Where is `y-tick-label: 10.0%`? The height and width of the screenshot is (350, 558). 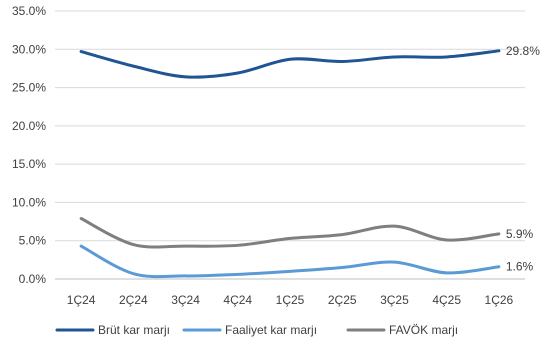
y-tick-label: 10.0% is located at coordinates (29, 202).